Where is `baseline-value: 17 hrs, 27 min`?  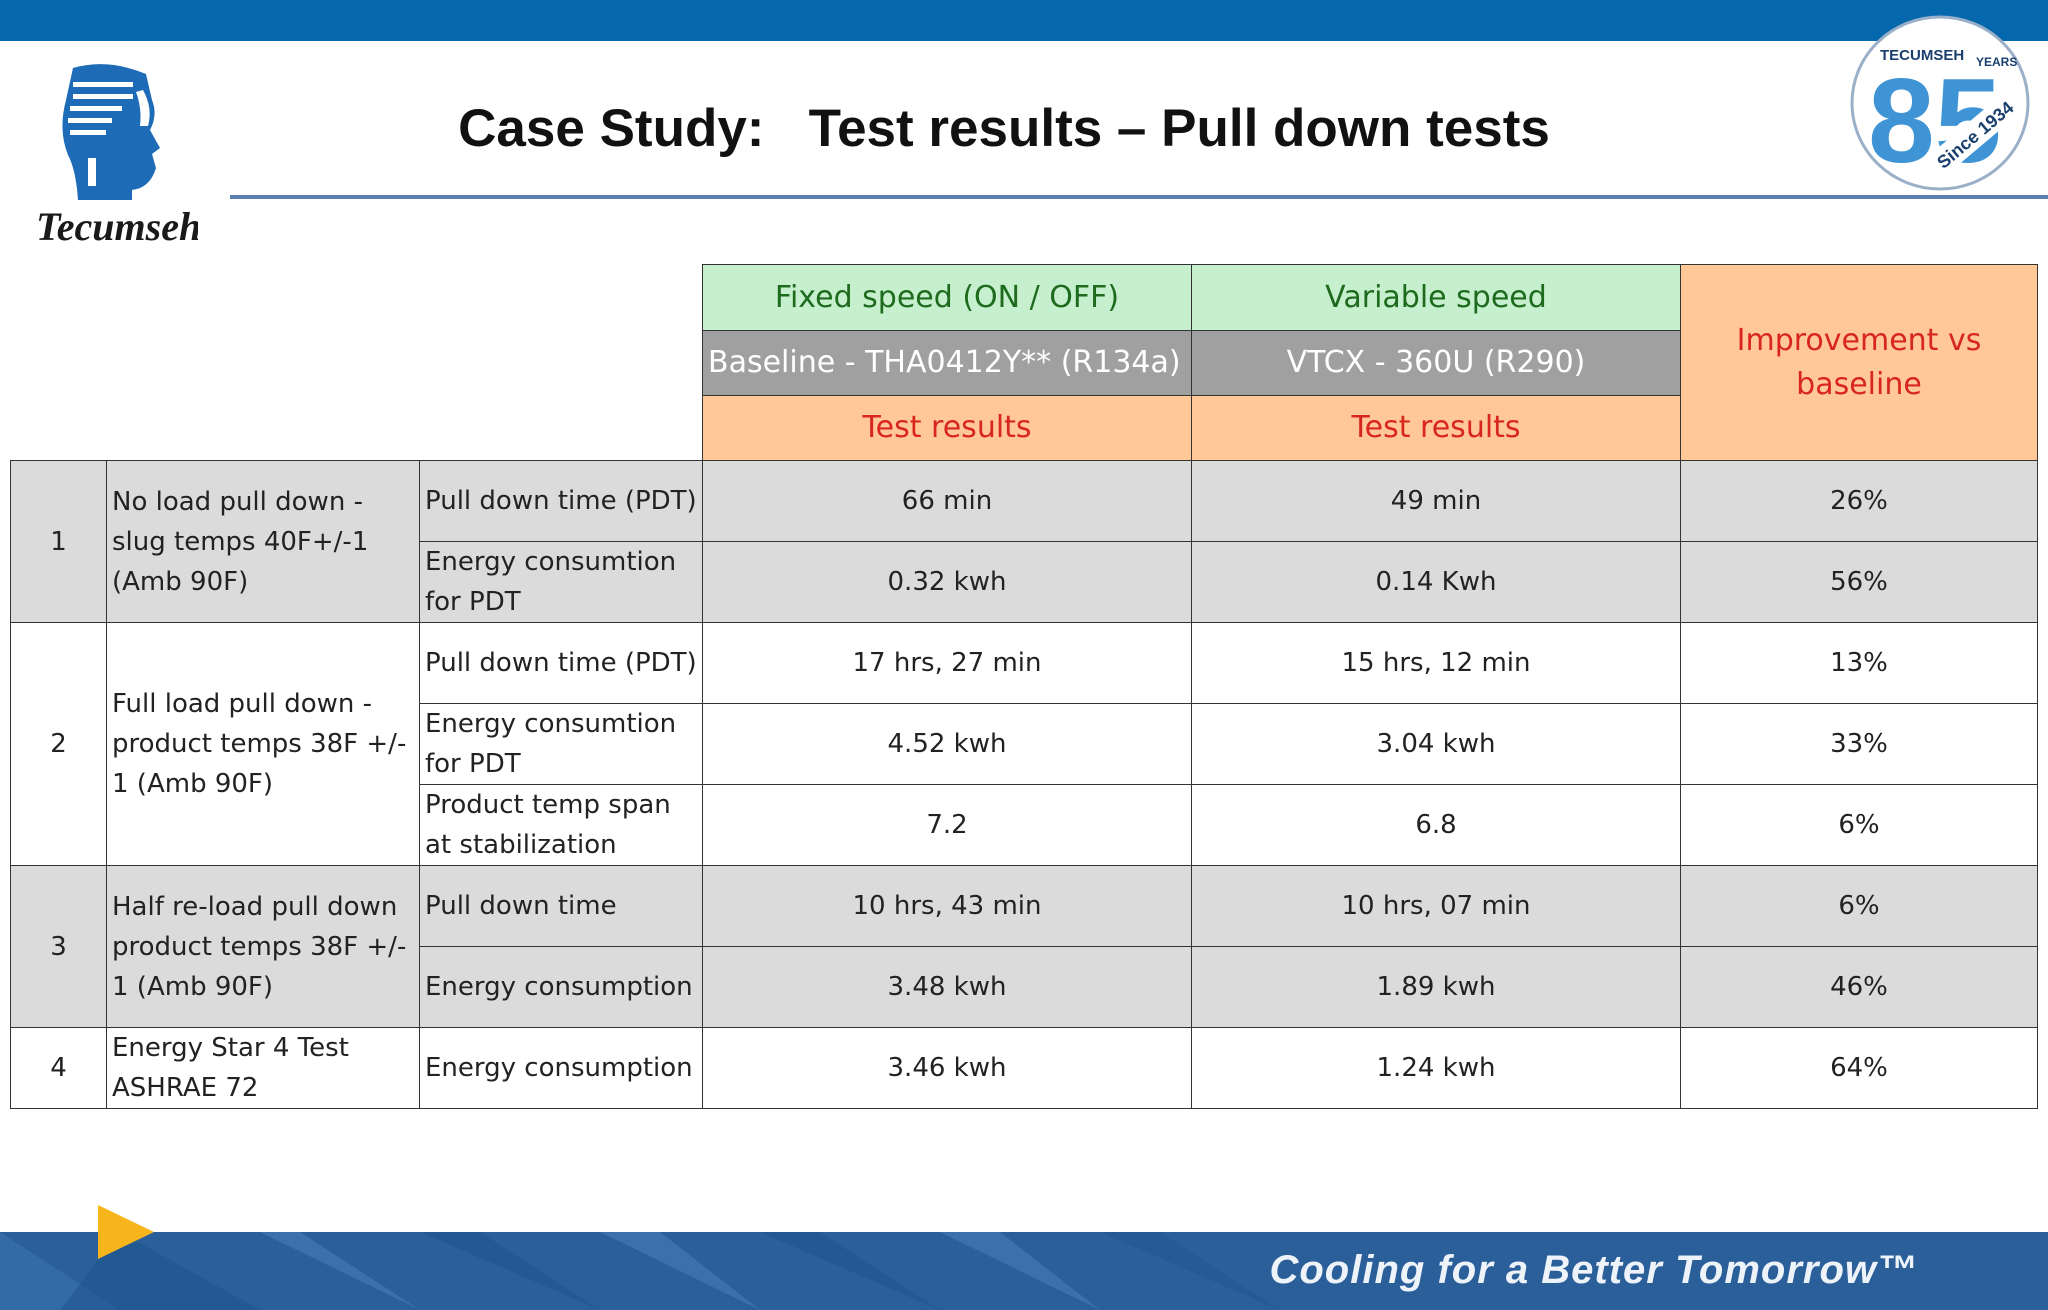 baseline-value: 17 hrs, 27 min is located at coordinates (947, 663).